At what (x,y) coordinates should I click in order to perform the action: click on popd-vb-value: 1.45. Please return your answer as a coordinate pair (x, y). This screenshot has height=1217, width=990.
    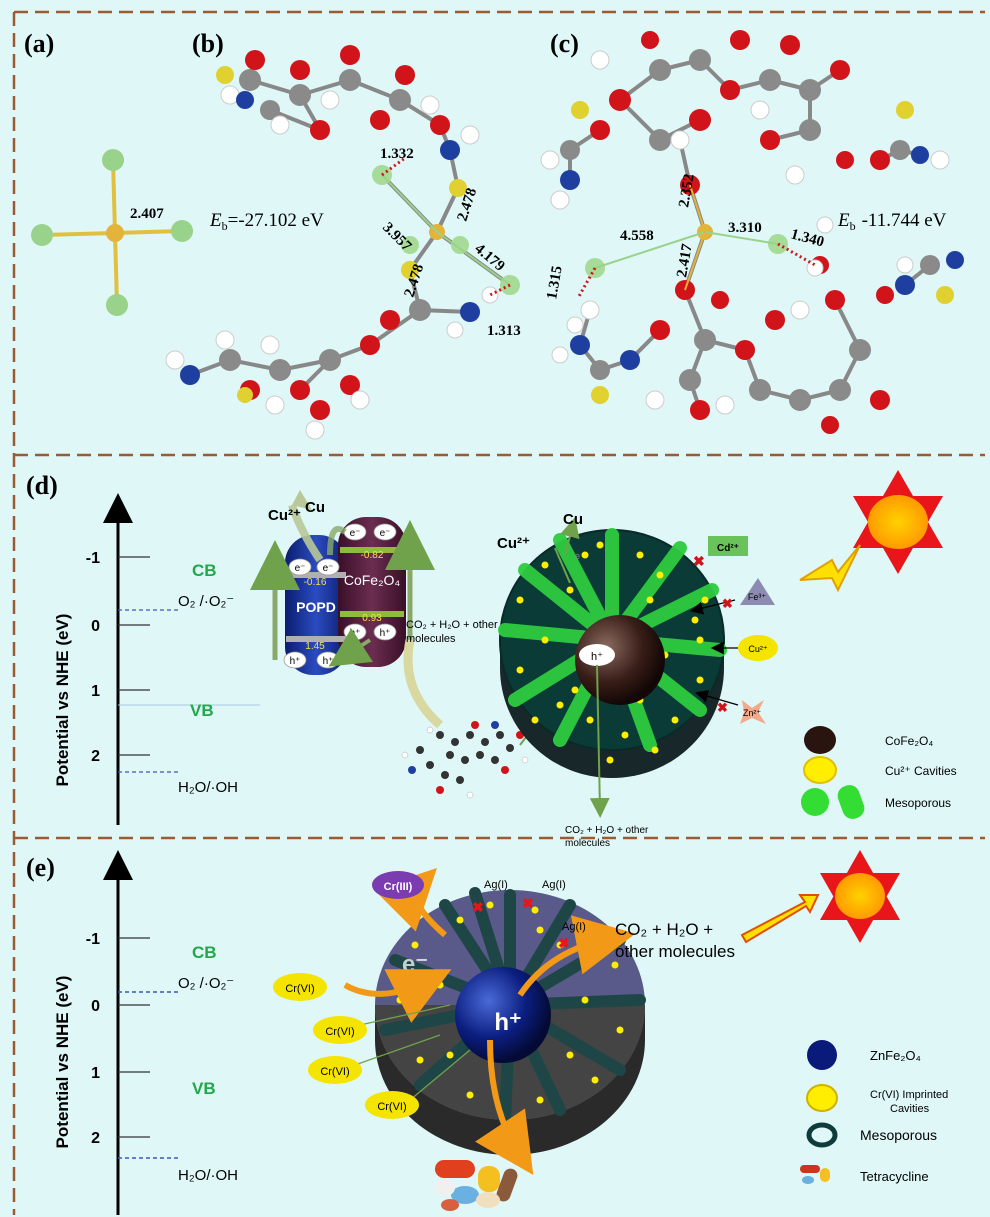
    Looking at the image, I should click on (315, 646).